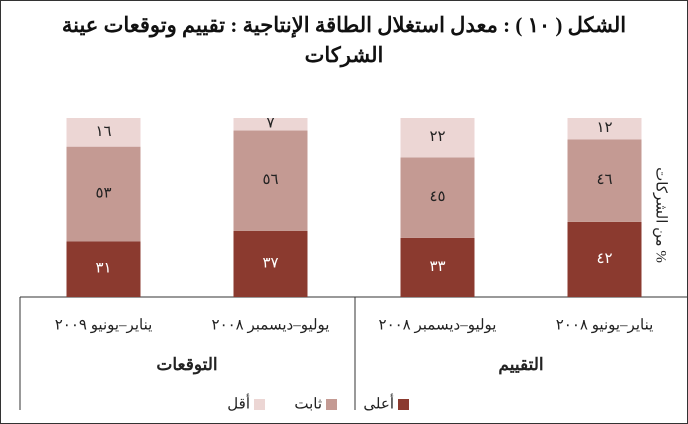 This screenshot has width=688, height=424. I want to click on data-label: ٢٢, so click(437, 137).